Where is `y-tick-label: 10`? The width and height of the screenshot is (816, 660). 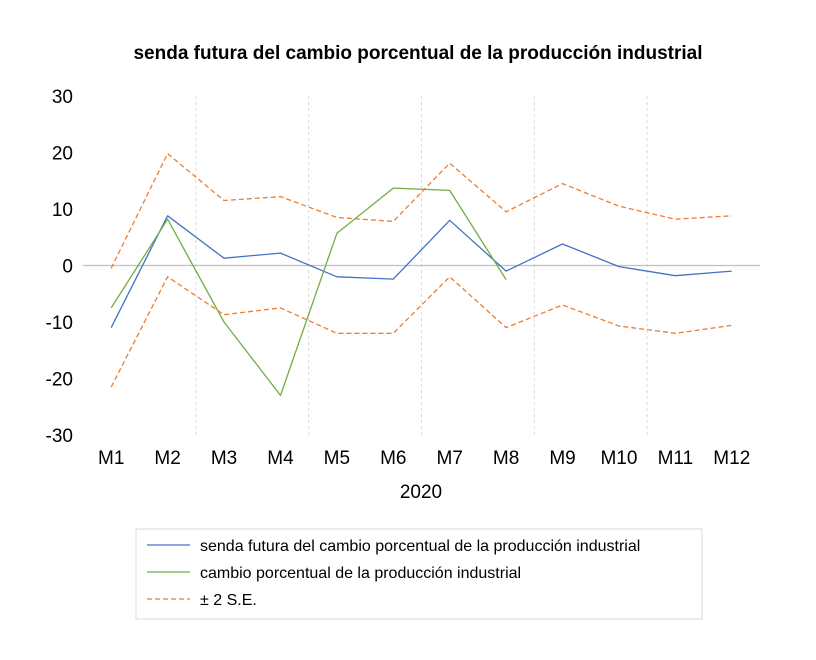
y-tick-label: 10 is located at coordinates (62, 210).